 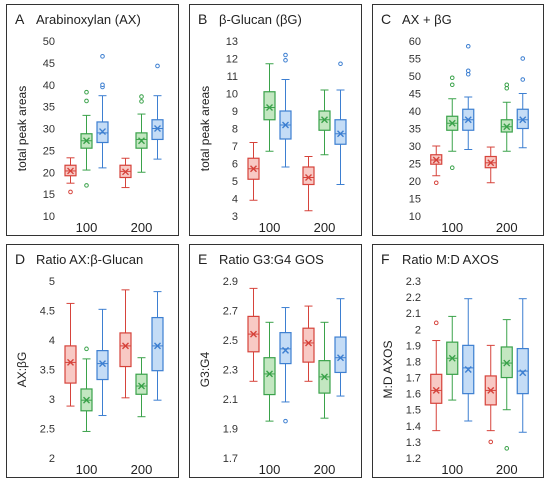 I want to click on panel-letter: C, so click(x=386, y=19).